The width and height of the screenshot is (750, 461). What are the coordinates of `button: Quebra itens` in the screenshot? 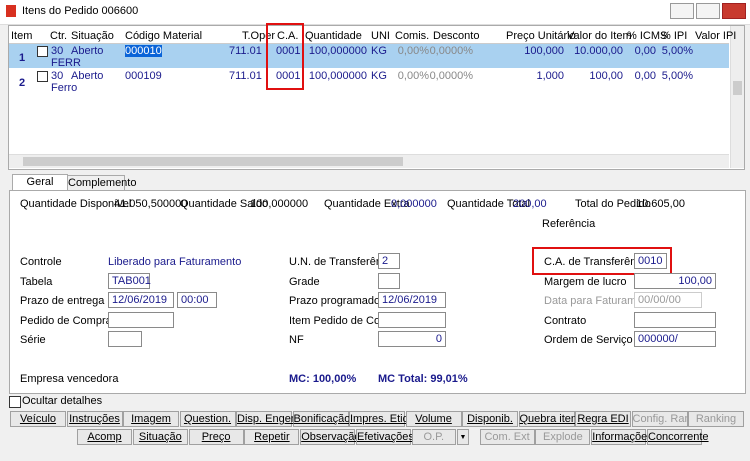 It's located at (550, 419).